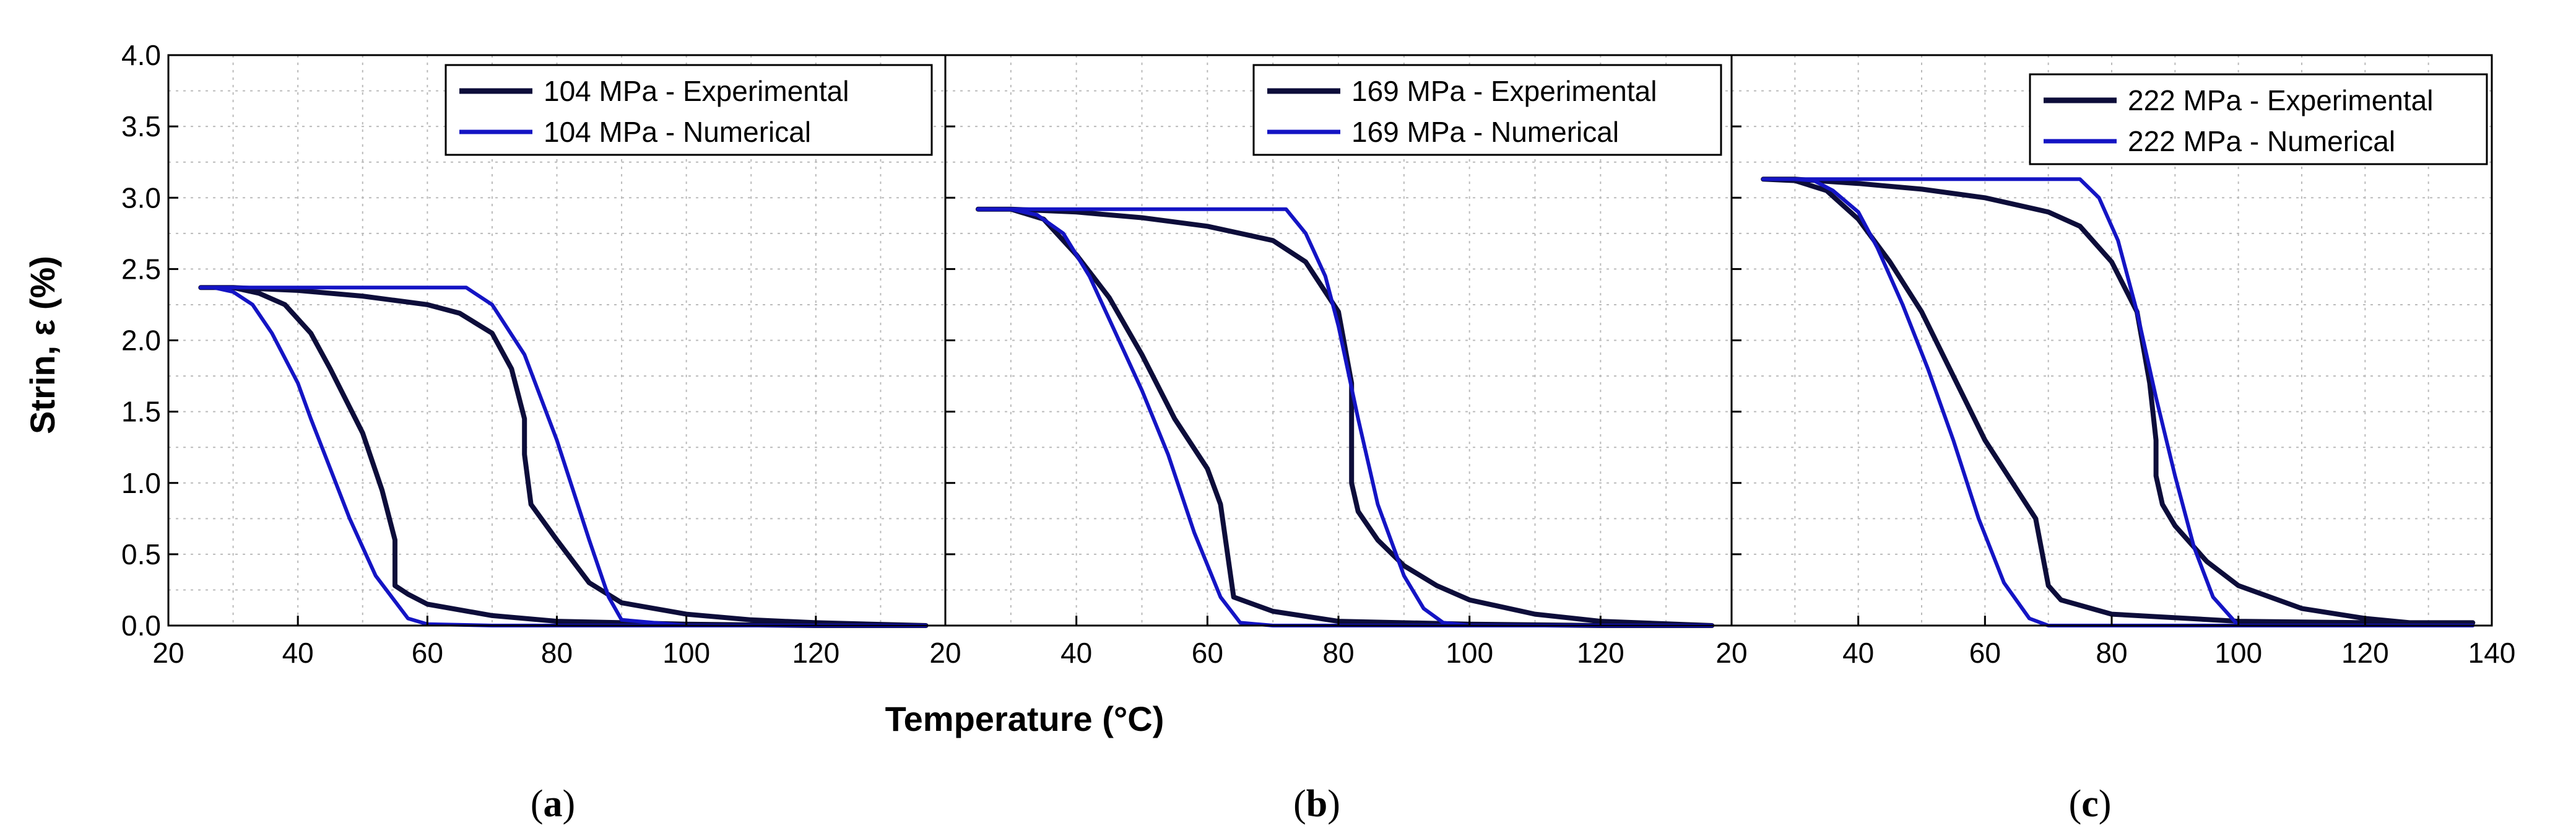 The height and width of the screenshot is (838, 2576). I want to click on caption-a: (a), so click(553, 804).